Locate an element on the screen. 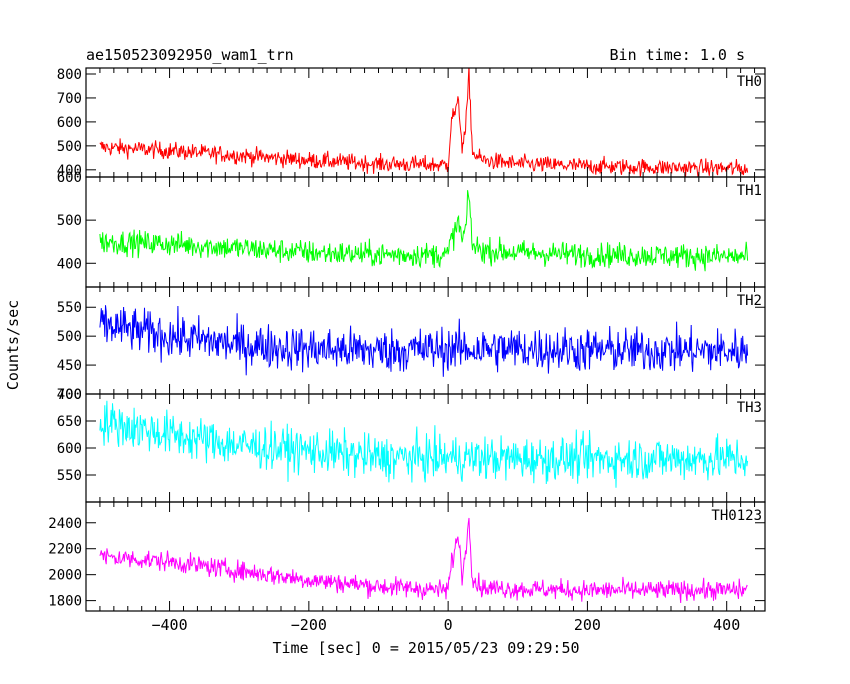 The height and width of the screenshot is (684, 850). y-tick-label: 1800 is located at coordinates (65, 602).